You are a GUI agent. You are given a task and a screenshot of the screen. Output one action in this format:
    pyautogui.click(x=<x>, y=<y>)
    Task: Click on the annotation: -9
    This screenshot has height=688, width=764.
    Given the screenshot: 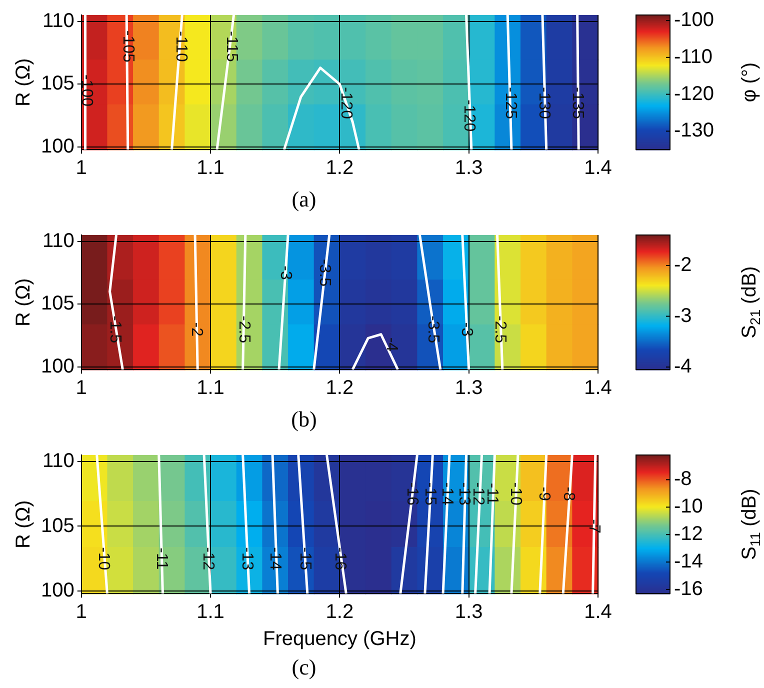 What is the action you would take?
    pyautogui.click(x=543, y=494)
    